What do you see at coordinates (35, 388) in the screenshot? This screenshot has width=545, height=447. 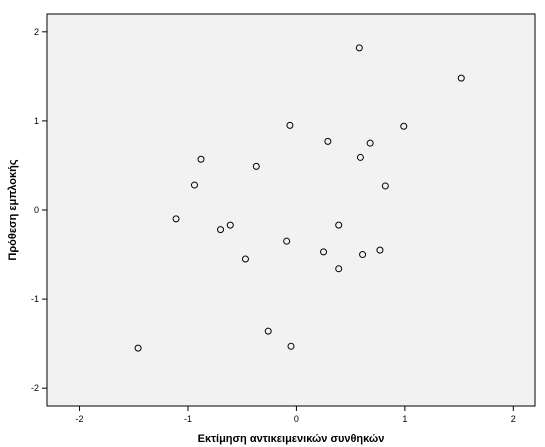 I see `y-tick-label: -2` at bounding box center [35, 388].